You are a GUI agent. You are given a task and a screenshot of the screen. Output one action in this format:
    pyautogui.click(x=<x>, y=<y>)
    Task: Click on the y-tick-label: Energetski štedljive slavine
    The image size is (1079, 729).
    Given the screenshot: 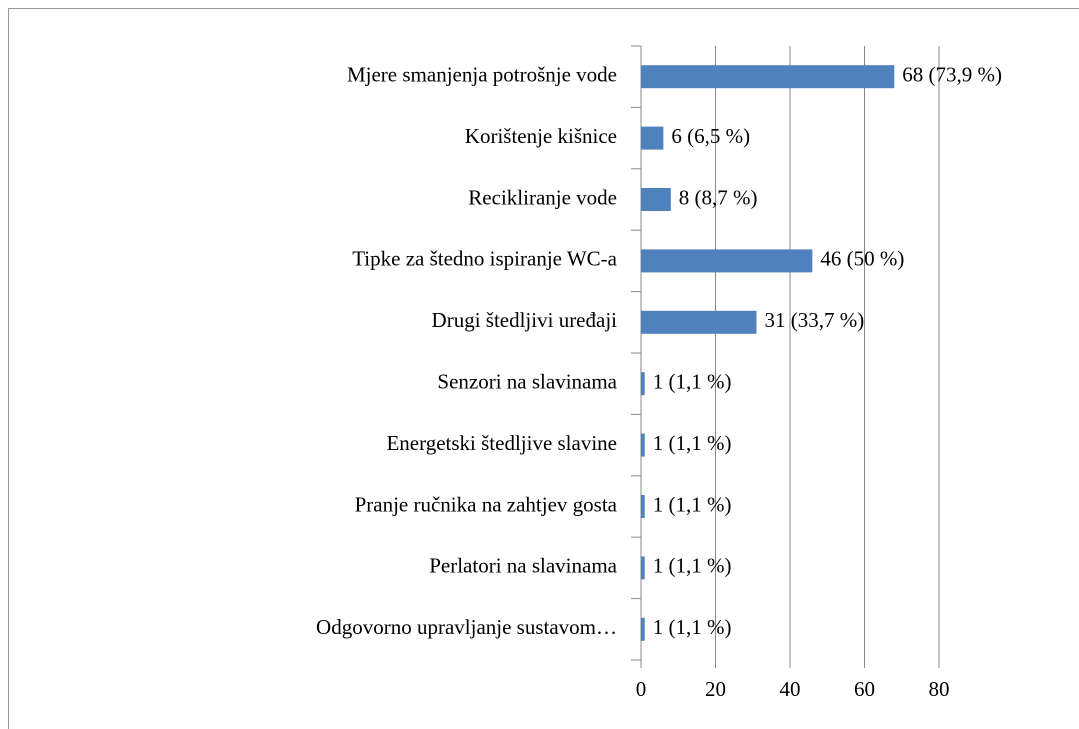 What is the action you would take?
    pyautogui.click(x=501, y=443)
    